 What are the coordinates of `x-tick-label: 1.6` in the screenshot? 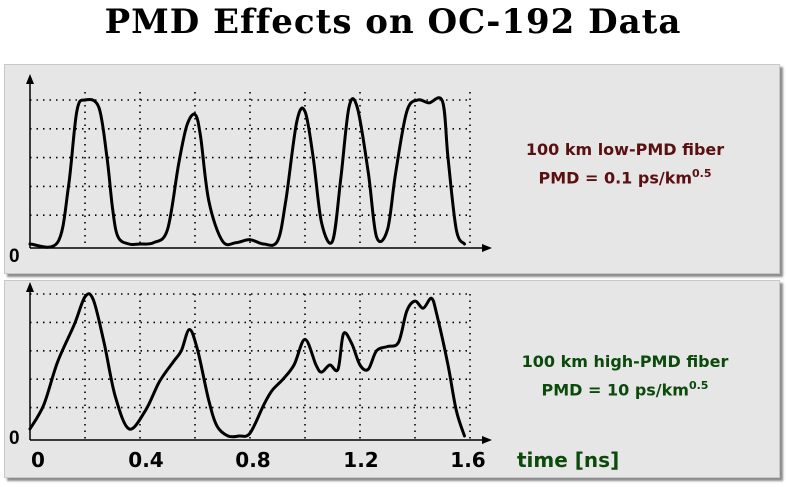 It's located at (468, 460).